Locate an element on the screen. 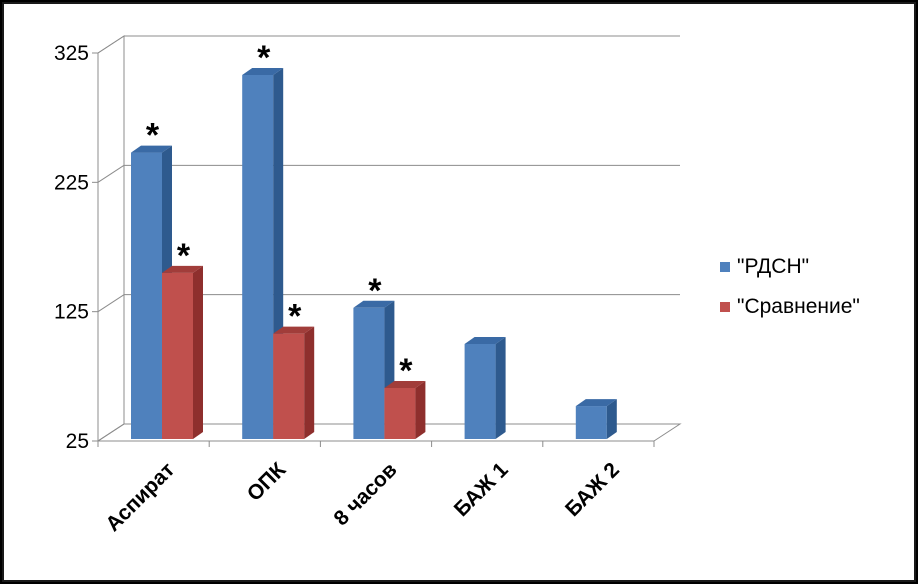 This screenshot has height=584, width=918. y-tick-label: 225 is located at coordinates (71, 182).